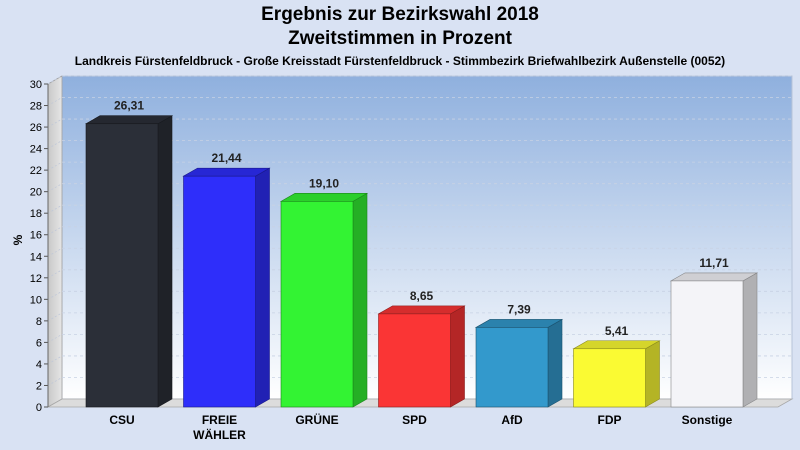 The height and width of the screenshot is (450, 800). I want to click on data-label: 11,71, so click(714, 263).